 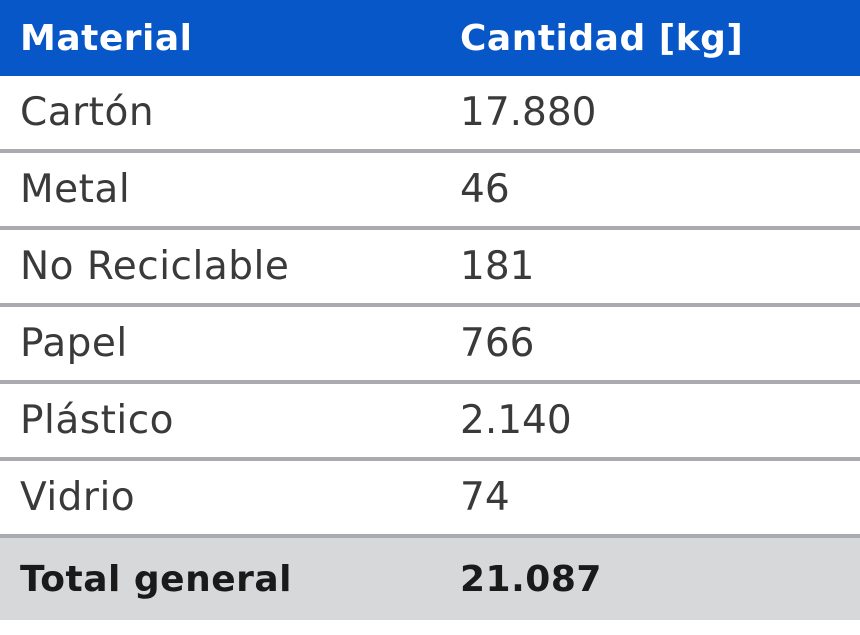 What do you see at coordinates (497, 266) in the screenshot?
I see `row-cantidad: 181` at bounding box center [497, 266].